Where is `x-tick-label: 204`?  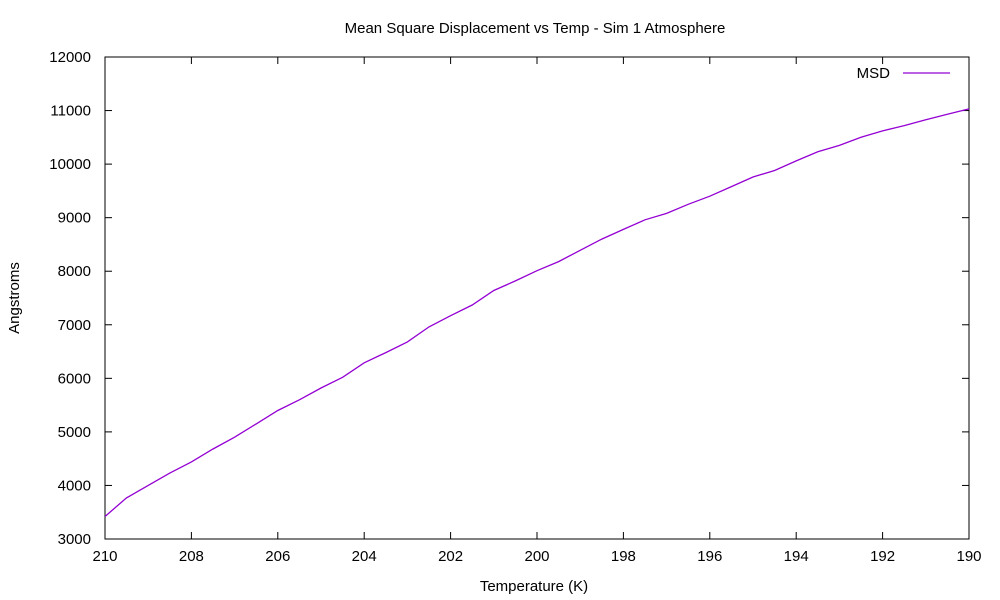 x-tick-label: 204 is located at coordinates (364, 556).